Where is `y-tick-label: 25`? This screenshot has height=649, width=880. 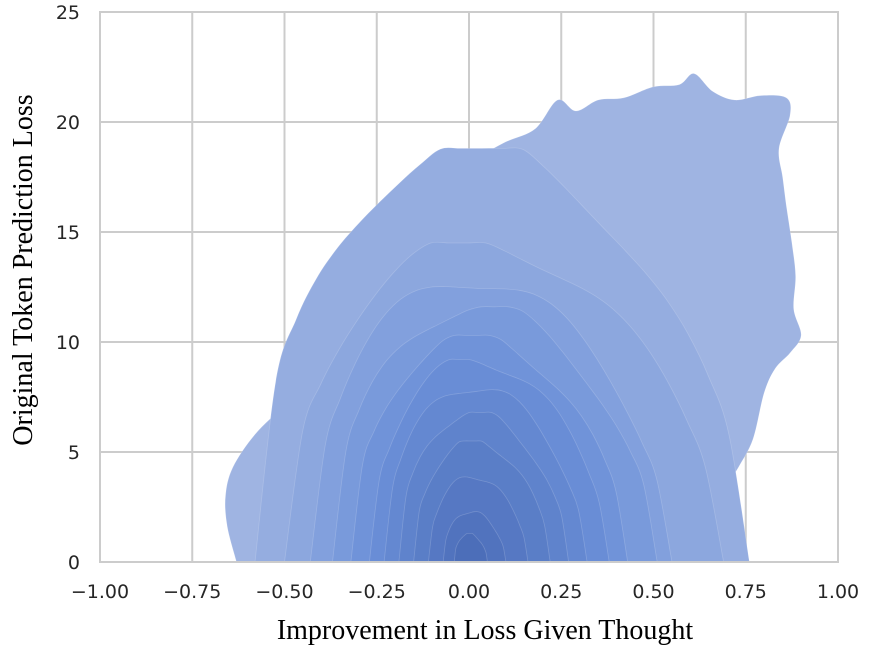 y-tick-label: 25 is located at coordinates (68, 13).